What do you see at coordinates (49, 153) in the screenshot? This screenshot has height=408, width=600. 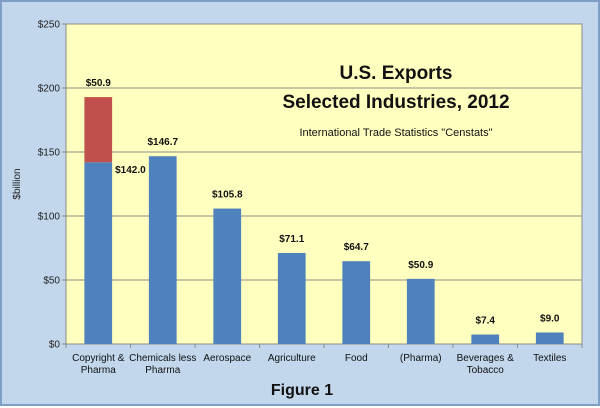 I see `y-tick-label: $150` at bounding box center [49, 153].